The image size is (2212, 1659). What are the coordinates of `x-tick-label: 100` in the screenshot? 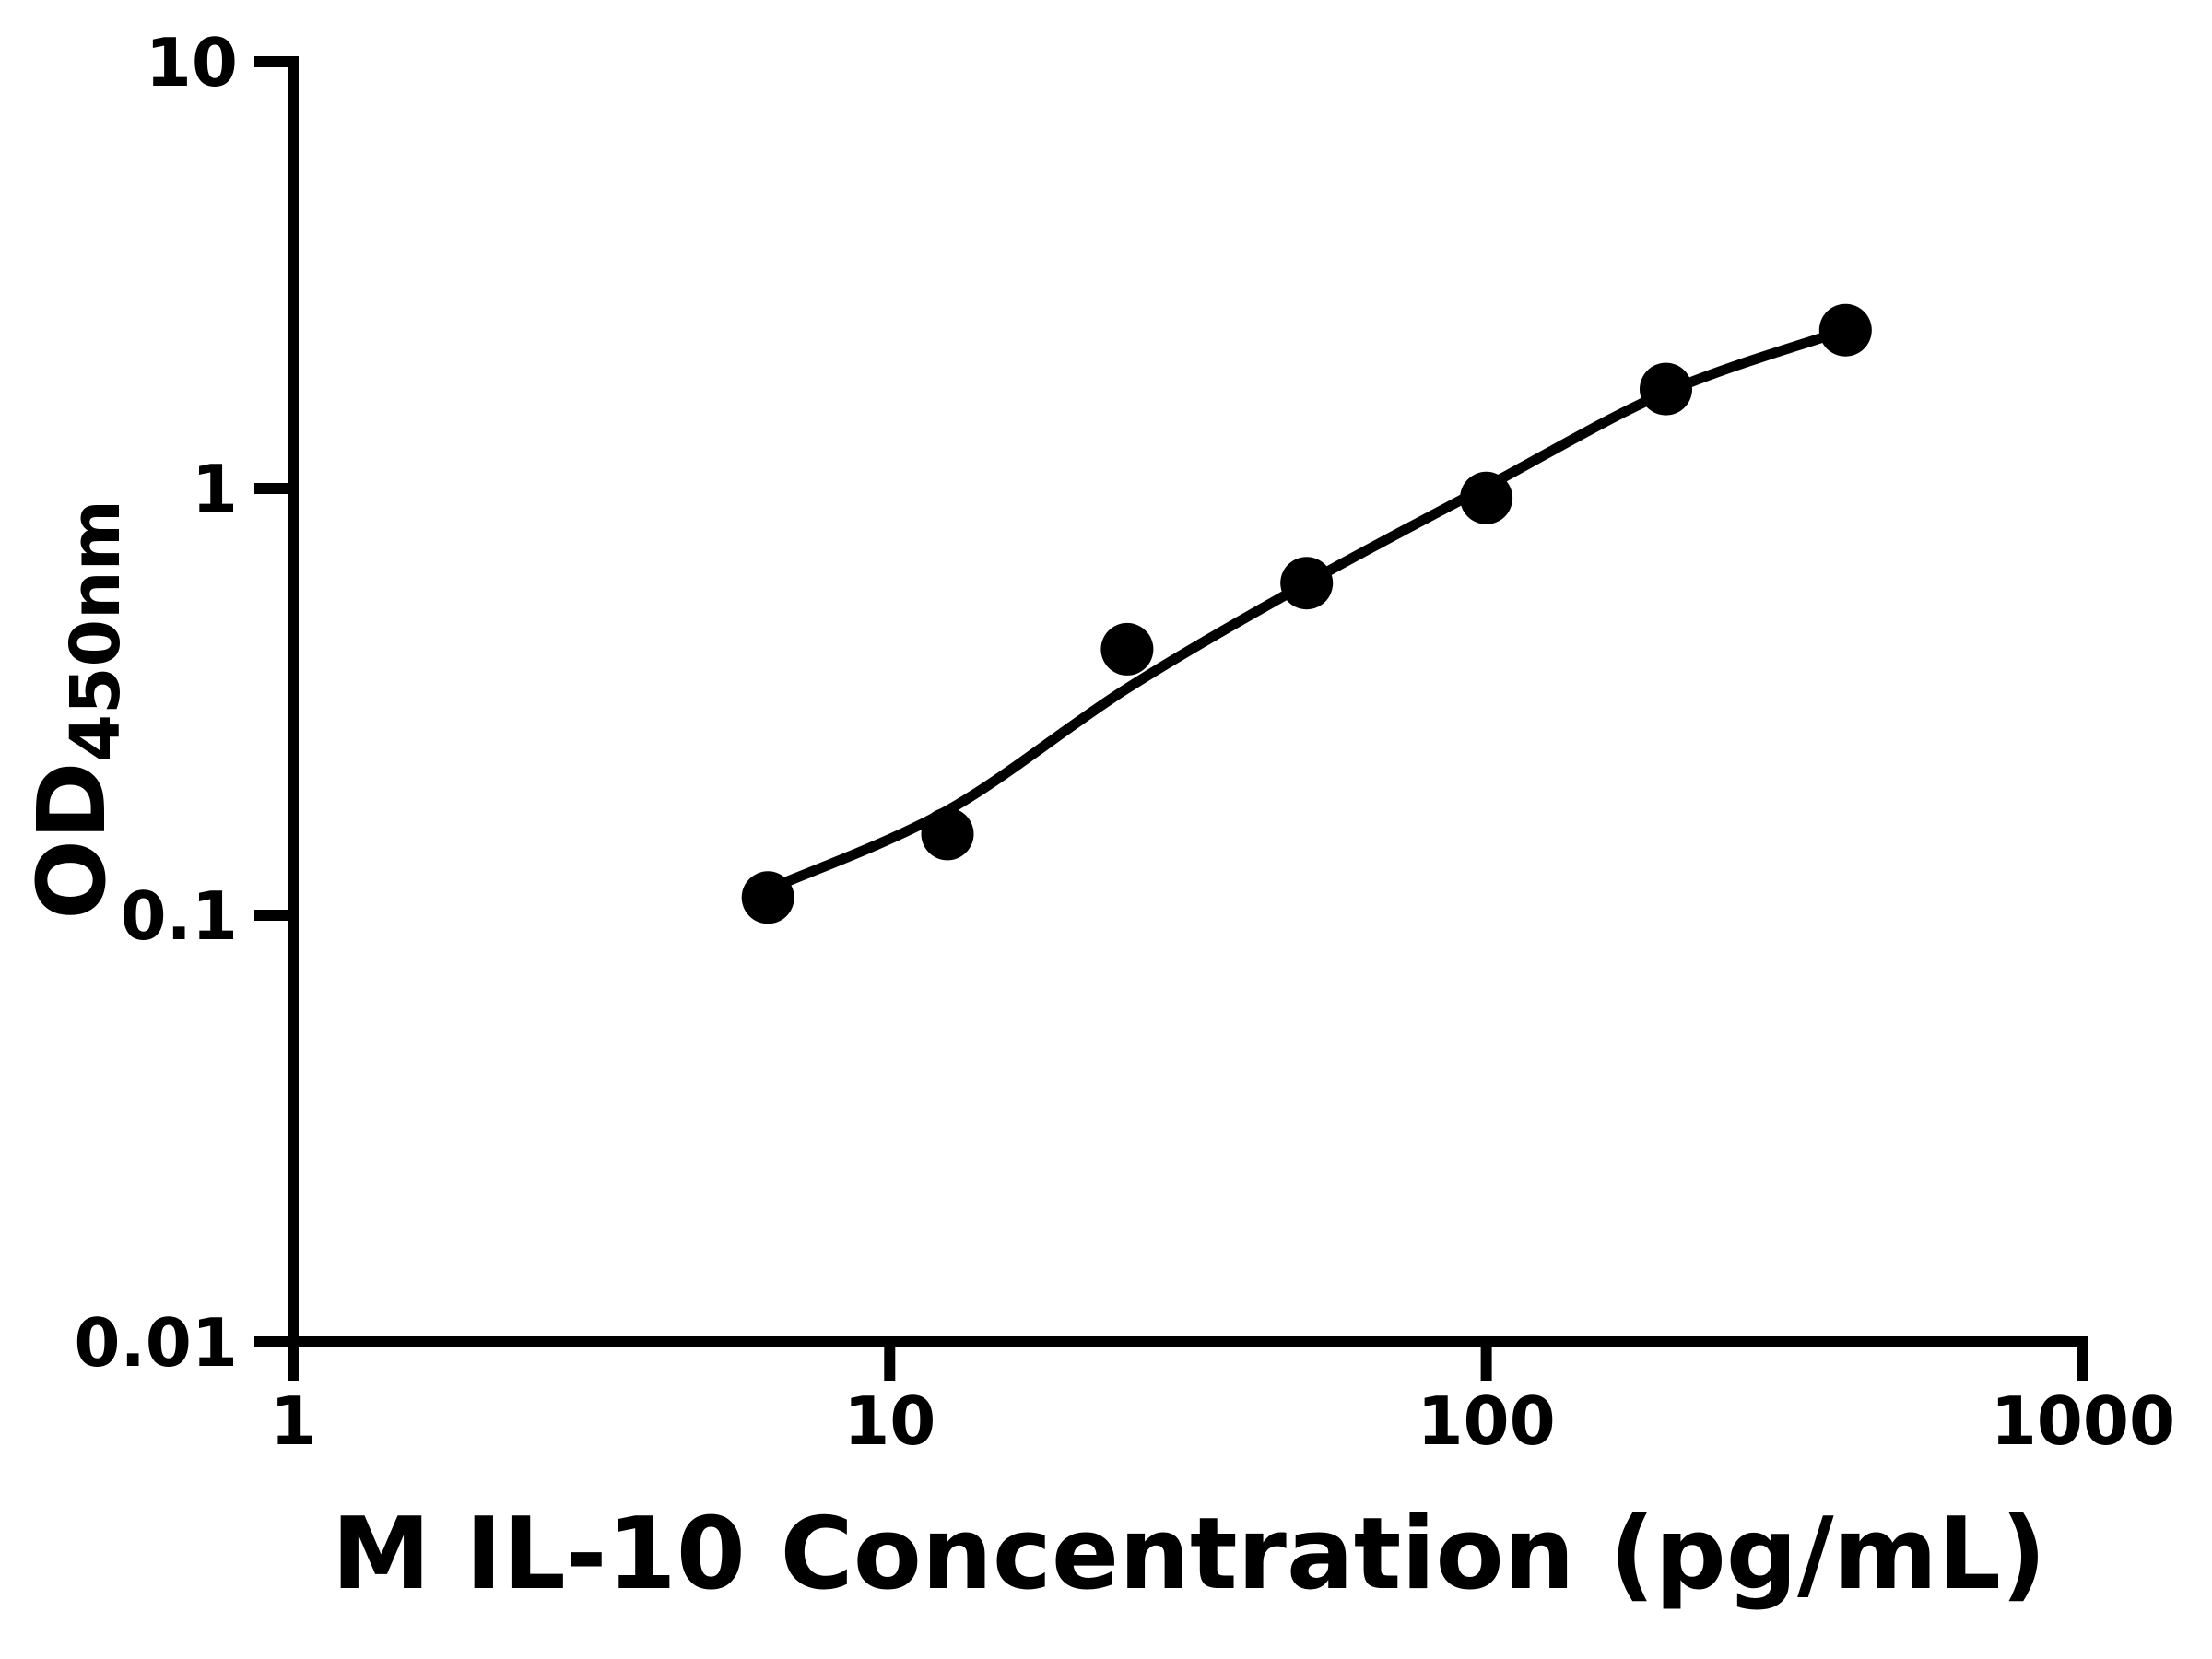 It's located at (1486, 1421).